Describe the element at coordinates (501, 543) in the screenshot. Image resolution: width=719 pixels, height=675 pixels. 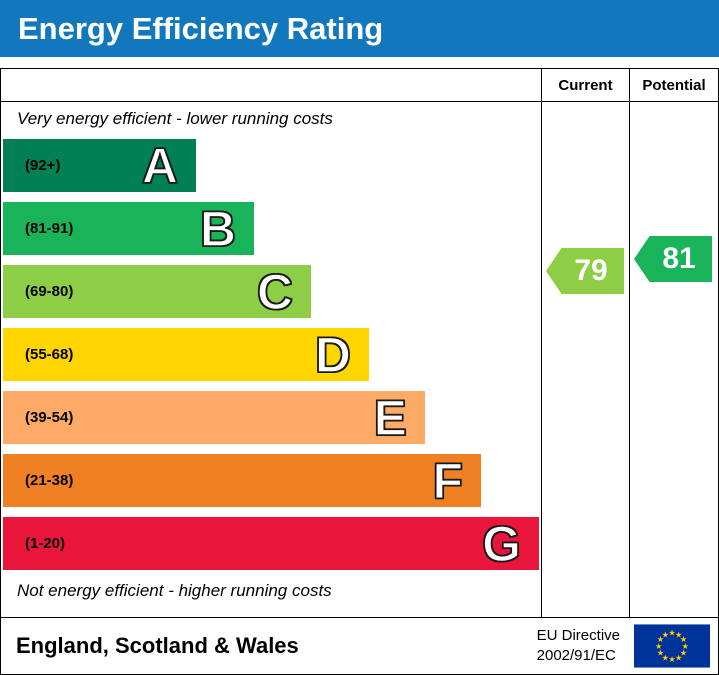
I see `band-letter: G` at that location.